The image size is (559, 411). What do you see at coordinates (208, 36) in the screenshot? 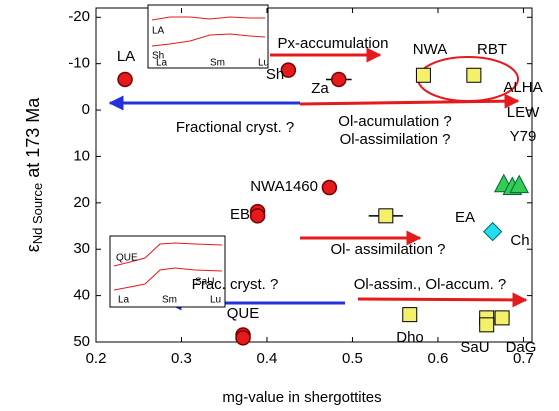
I see `inset-top` at bounding box center [208, 36].